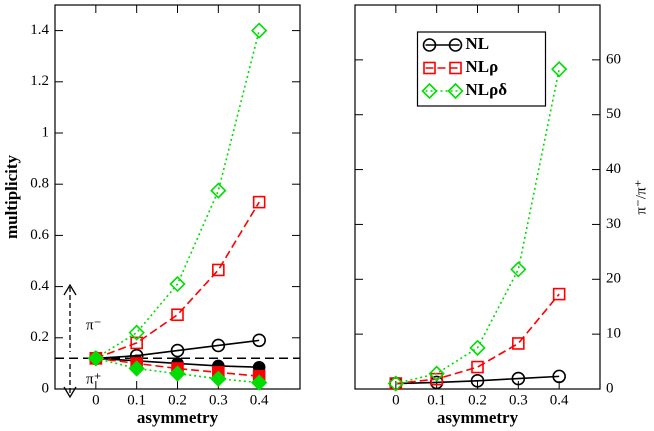  Describe the element at coordinates (39, 81) in the screenshot. I see `y-tick-label: 1.2` at that location.